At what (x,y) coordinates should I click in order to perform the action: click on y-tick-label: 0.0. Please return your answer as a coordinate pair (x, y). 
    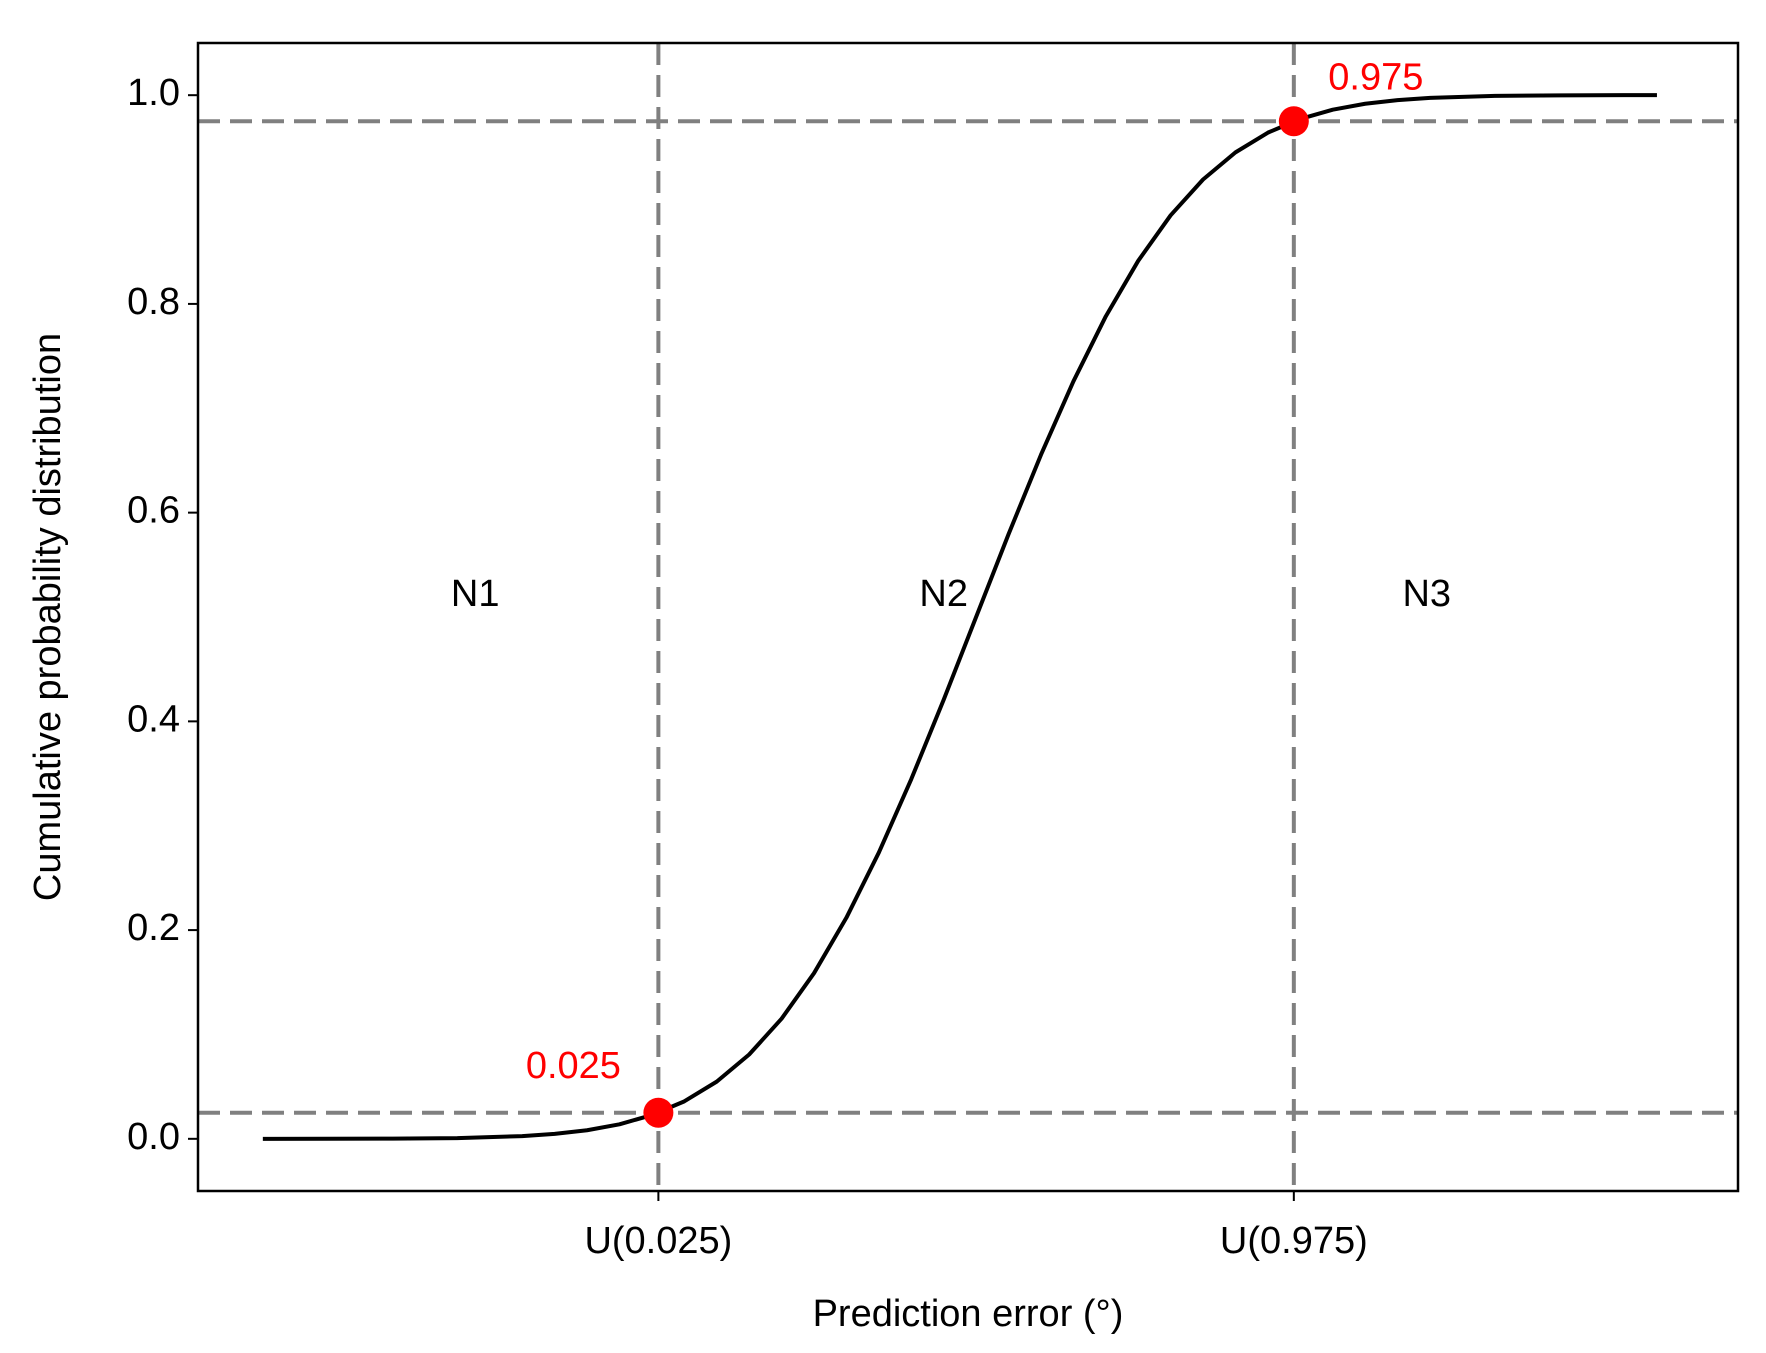
    Looking at the image, I should click on (153, 1137).